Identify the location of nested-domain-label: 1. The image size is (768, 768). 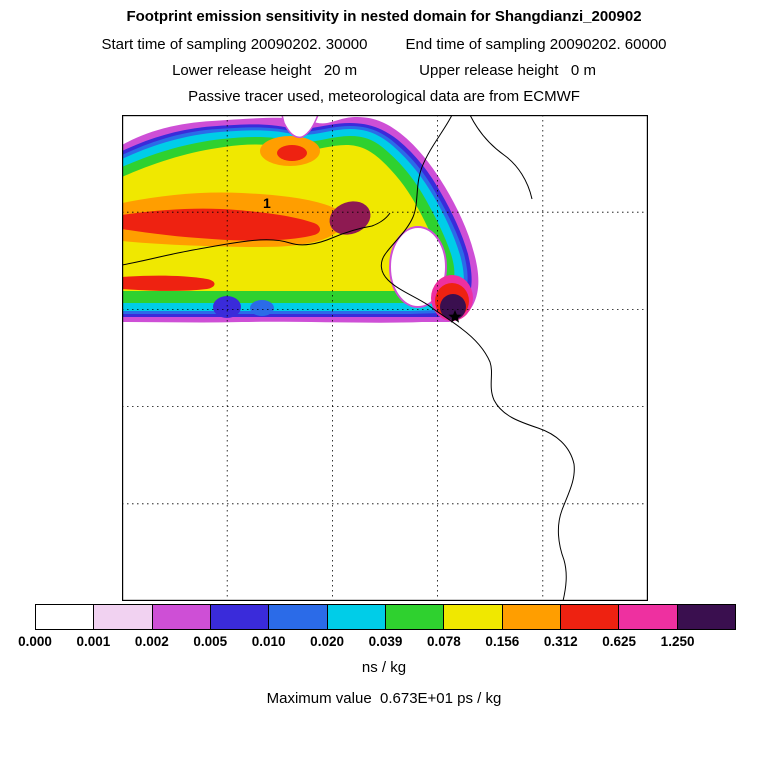
(267, 203).